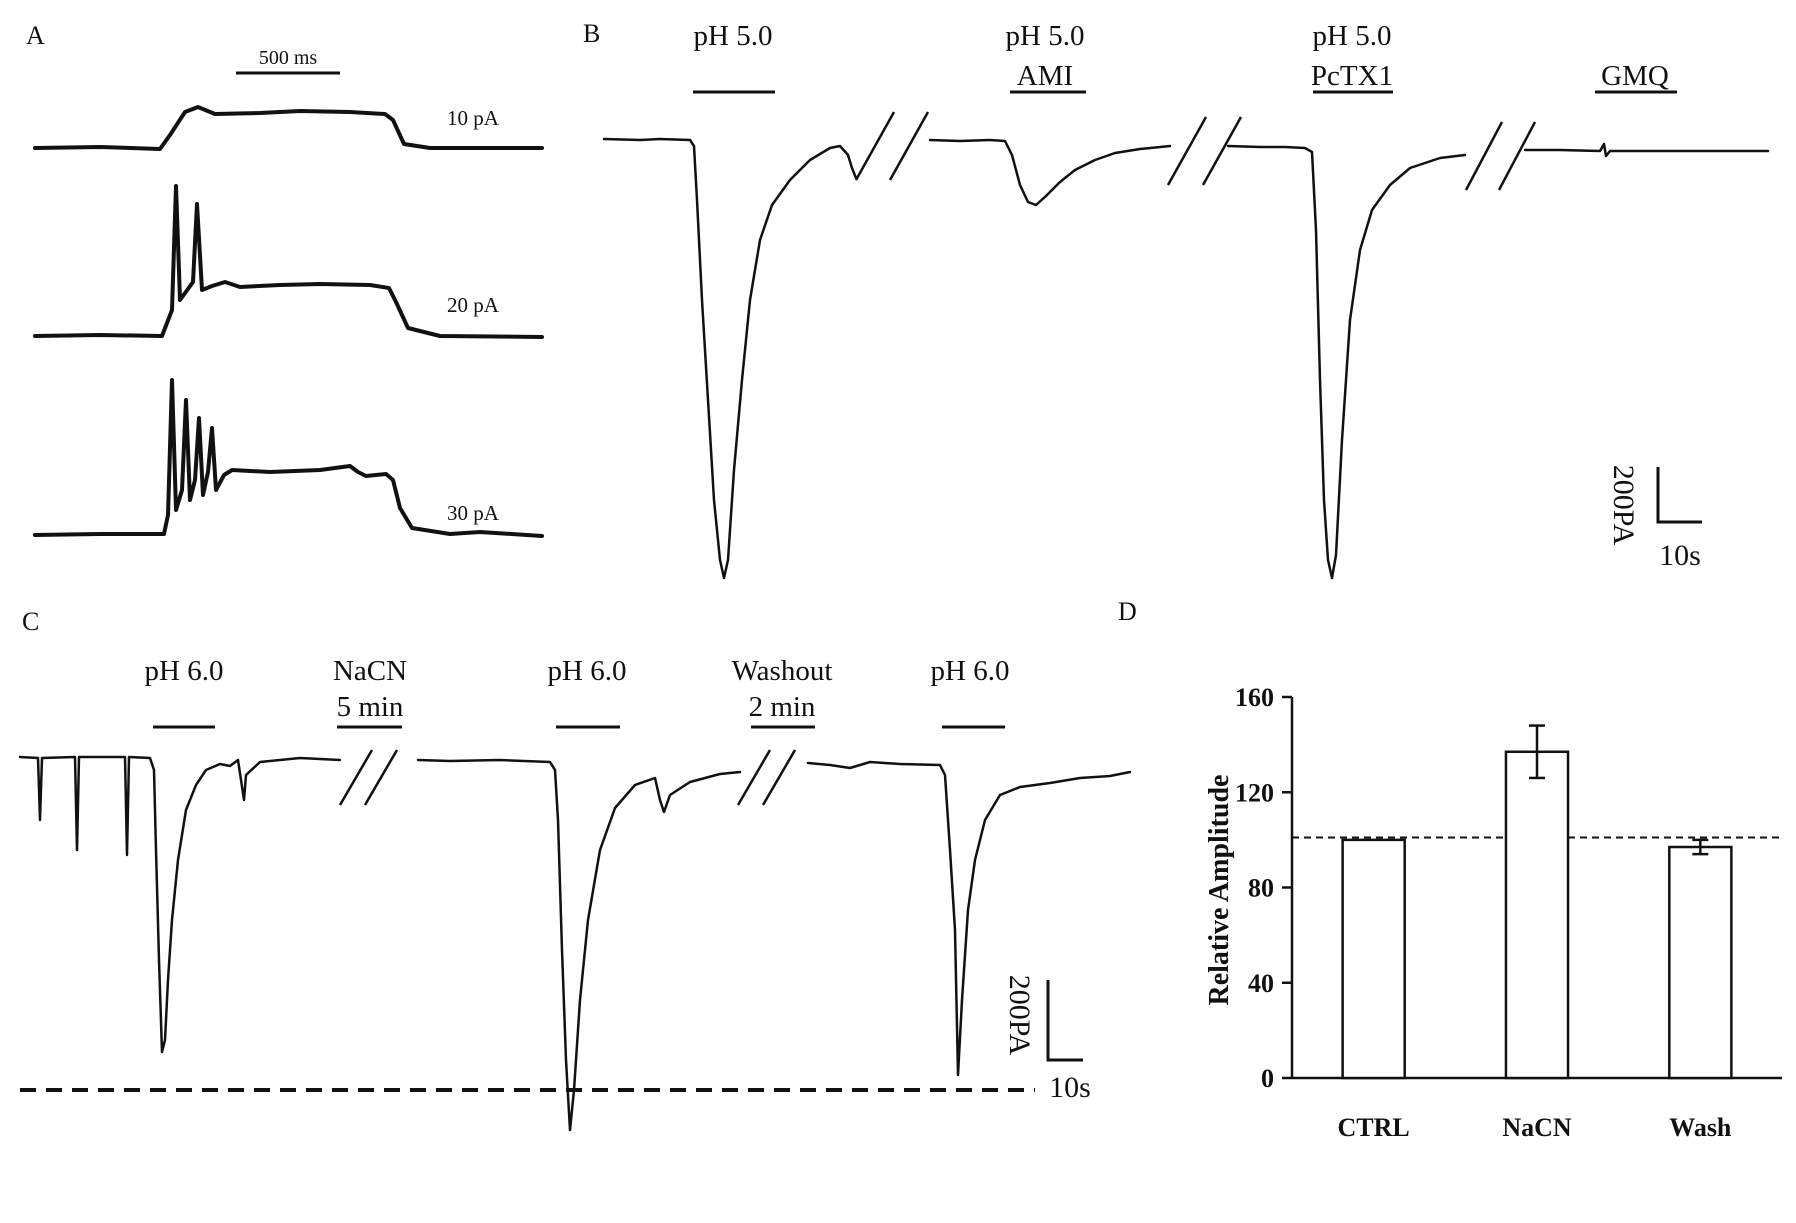 This screenshot has width=1796, height=1223. What do you see at coordinates (587, 671) in the screenshot?
I see `panel-c-label-ph6-2: pH 6.0` at bounding box center [587, 671].